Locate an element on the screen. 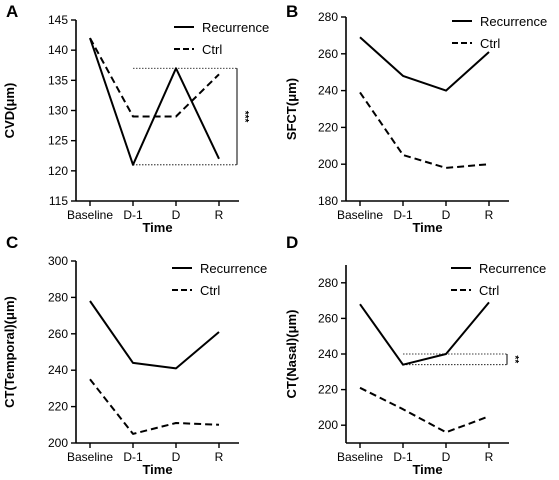 This screenshot has width=559, height=480. panel-letter: B is located at coordinates (292, 11).